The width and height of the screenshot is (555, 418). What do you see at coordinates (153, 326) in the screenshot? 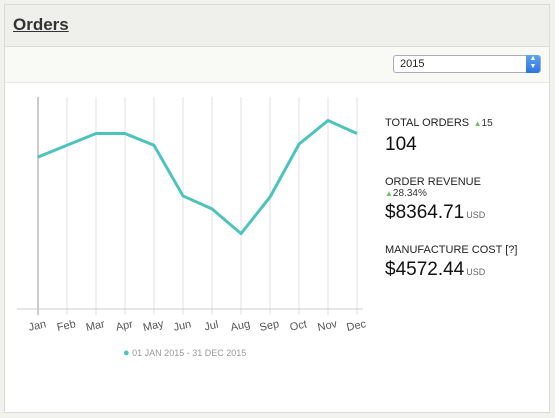
I see `x-tick-label: May` at bounding box center [153, 326].